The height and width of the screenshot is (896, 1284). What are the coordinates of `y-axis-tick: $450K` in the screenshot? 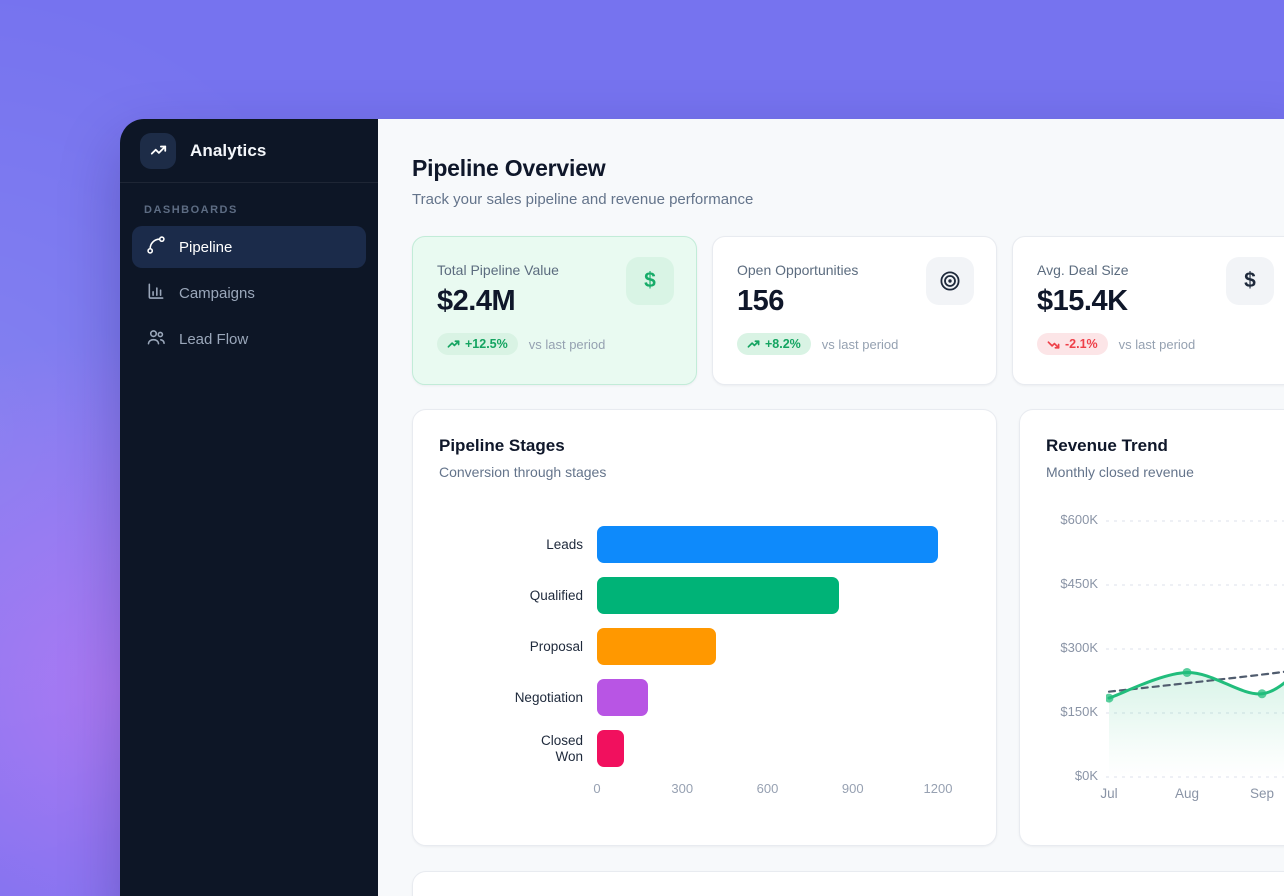 It's located at (1079, 583).